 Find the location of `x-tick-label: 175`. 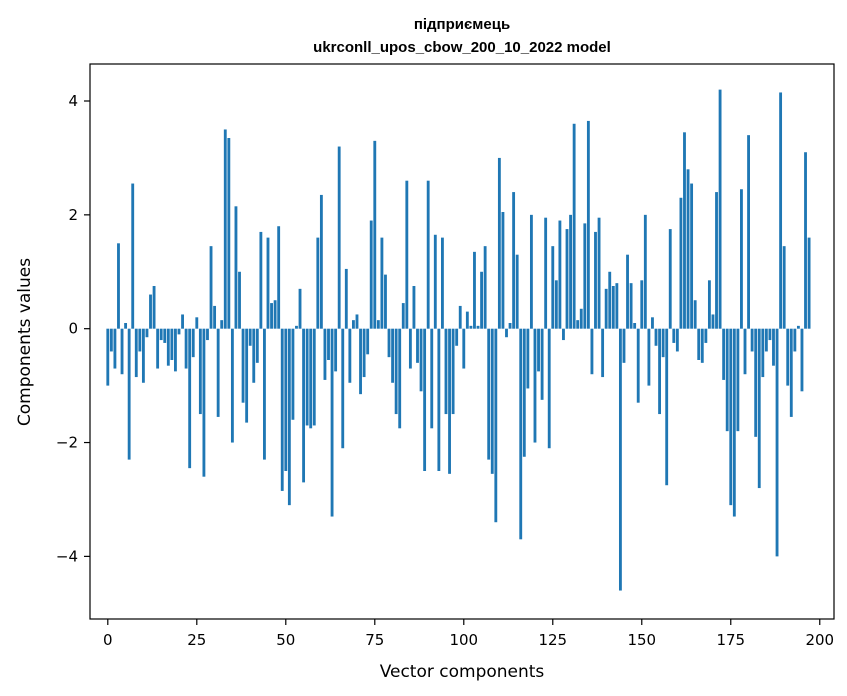

x-tick-label: 175 is located at coordinates (730, 640).